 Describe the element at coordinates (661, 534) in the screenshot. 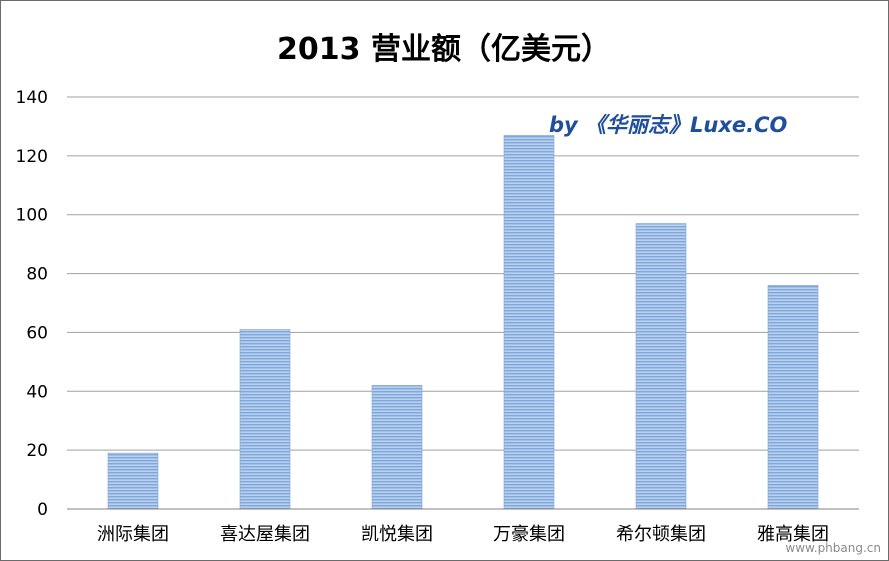

I see `x-category-label: 希尔顿集团` at that location.